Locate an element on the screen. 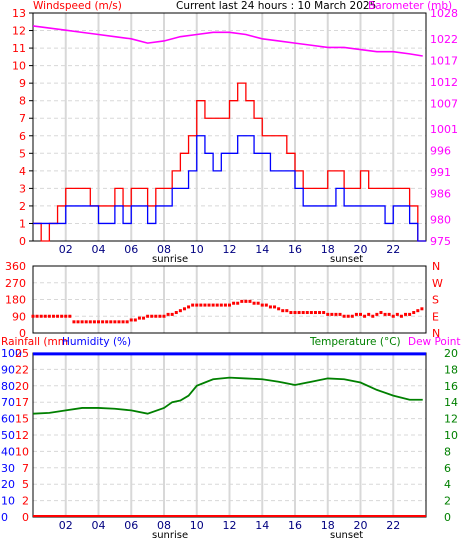 Image resolution: width=463 pixels, height=542 pixels. humidity-tick-label: 60 is located at coordinates (8, 419).